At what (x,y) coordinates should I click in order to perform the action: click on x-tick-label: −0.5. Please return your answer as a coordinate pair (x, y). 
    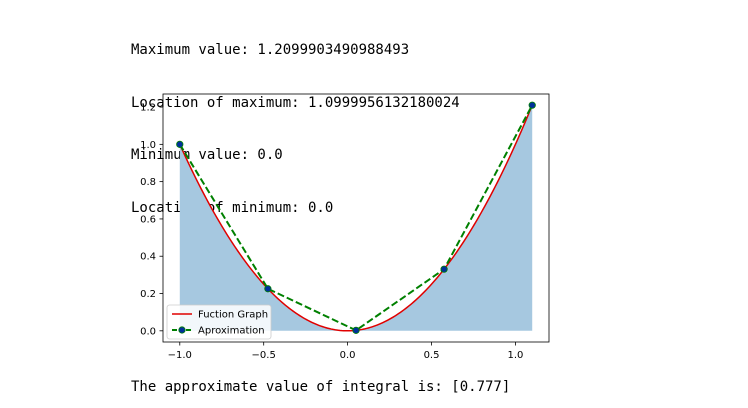
    Looking at the image, I should click on (264, 355).